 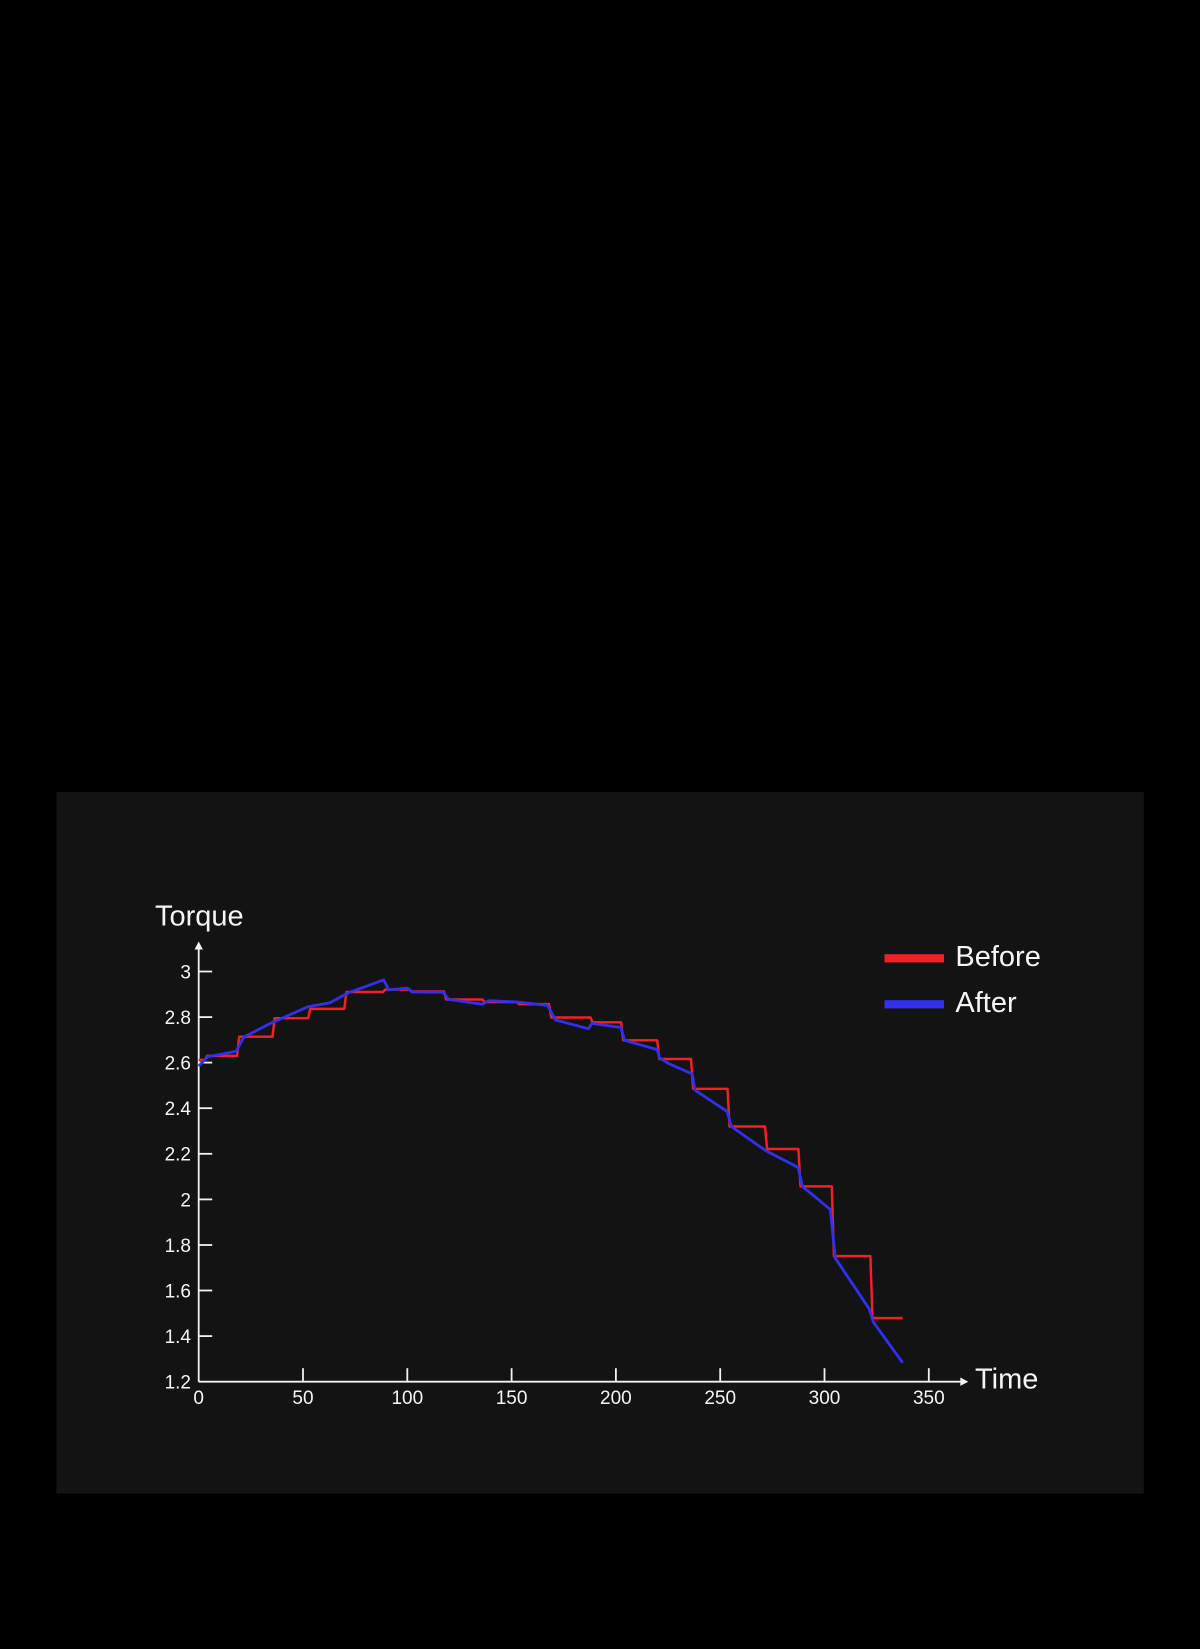 I want to click on svg-text: 100, so click(x=407, y=1398).